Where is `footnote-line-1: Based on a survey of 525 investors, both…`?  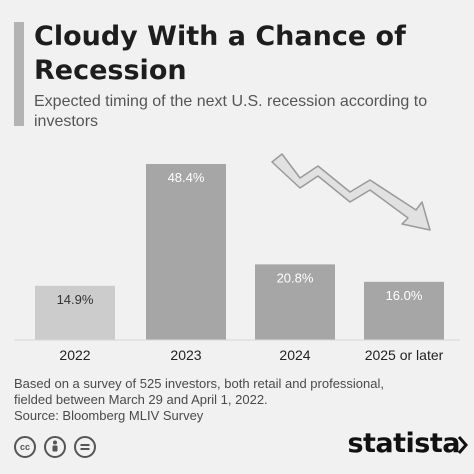
footnote-line-1: Based on a survey of 525 investors, both… is located at coordinates (199, 383).